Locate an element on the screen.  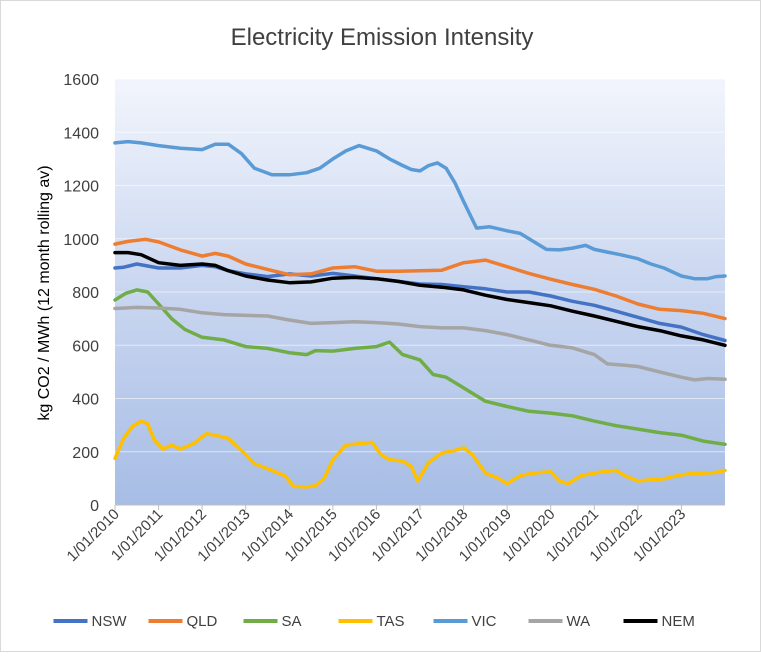
y-tick-label: 1000 is located at coordinates (81, 240).